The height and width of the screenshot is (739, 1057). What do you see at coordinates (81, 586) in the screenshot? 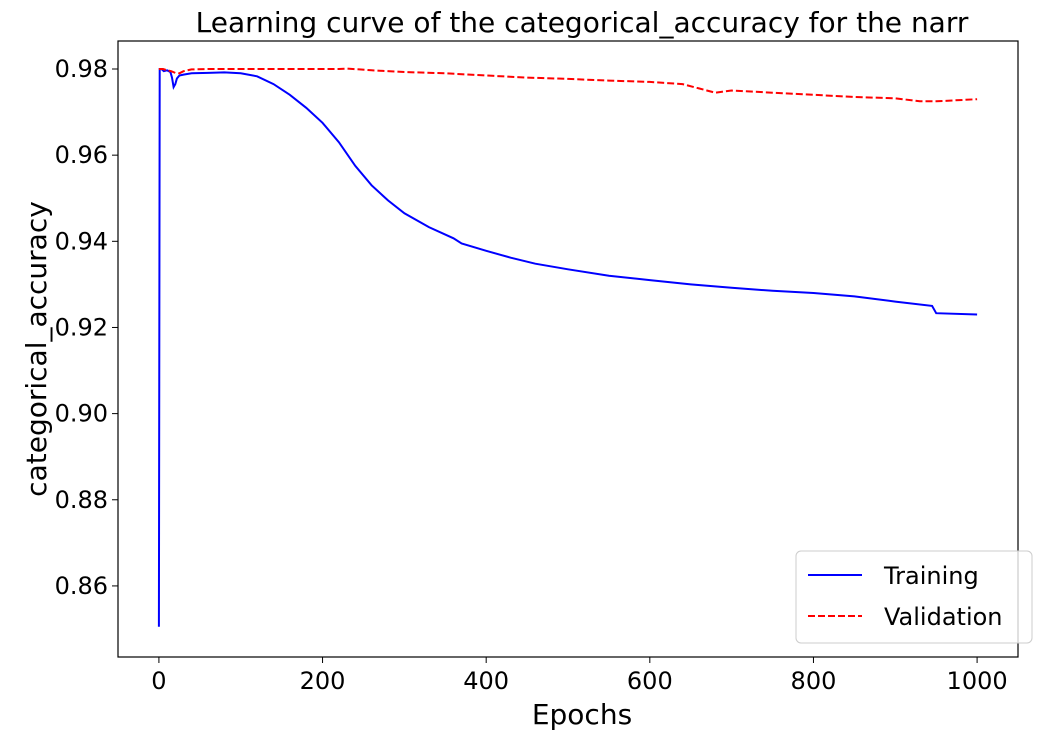
I see `y-tick-label: 0.86` at bounding box center [81, 586].